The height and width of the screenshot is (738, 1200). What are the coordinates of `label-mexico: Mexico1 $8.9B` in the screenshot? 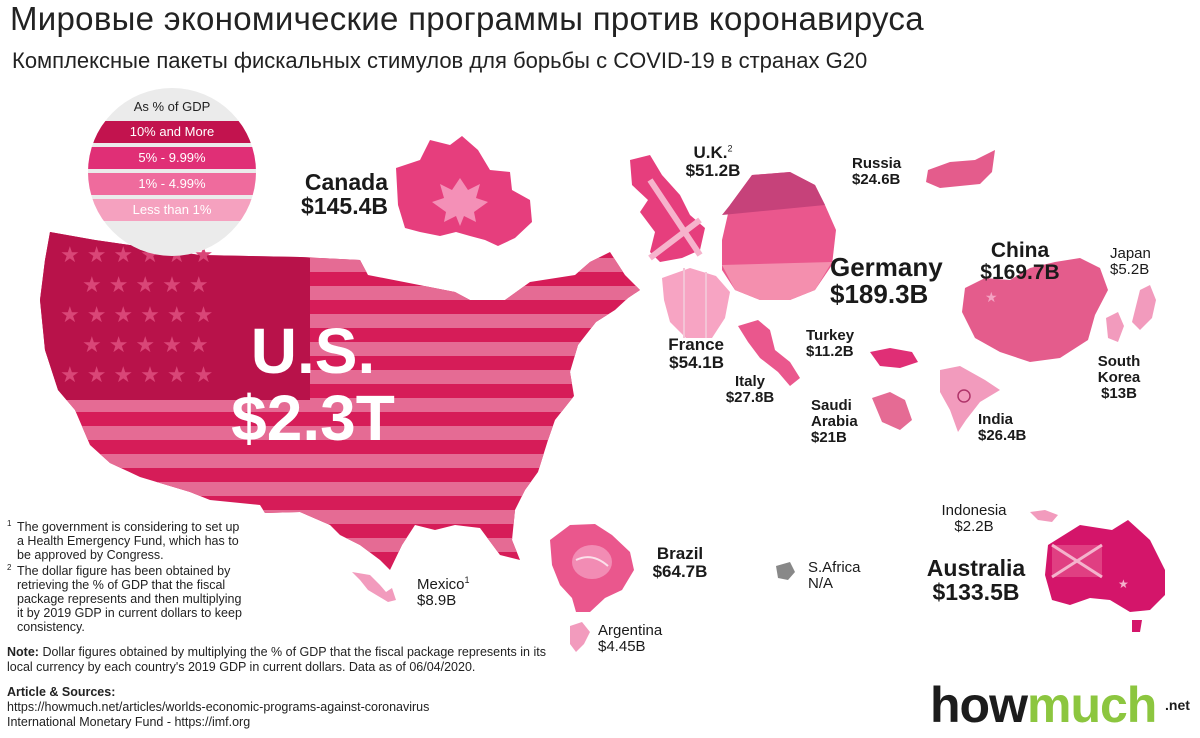 It's located at (443, 592).